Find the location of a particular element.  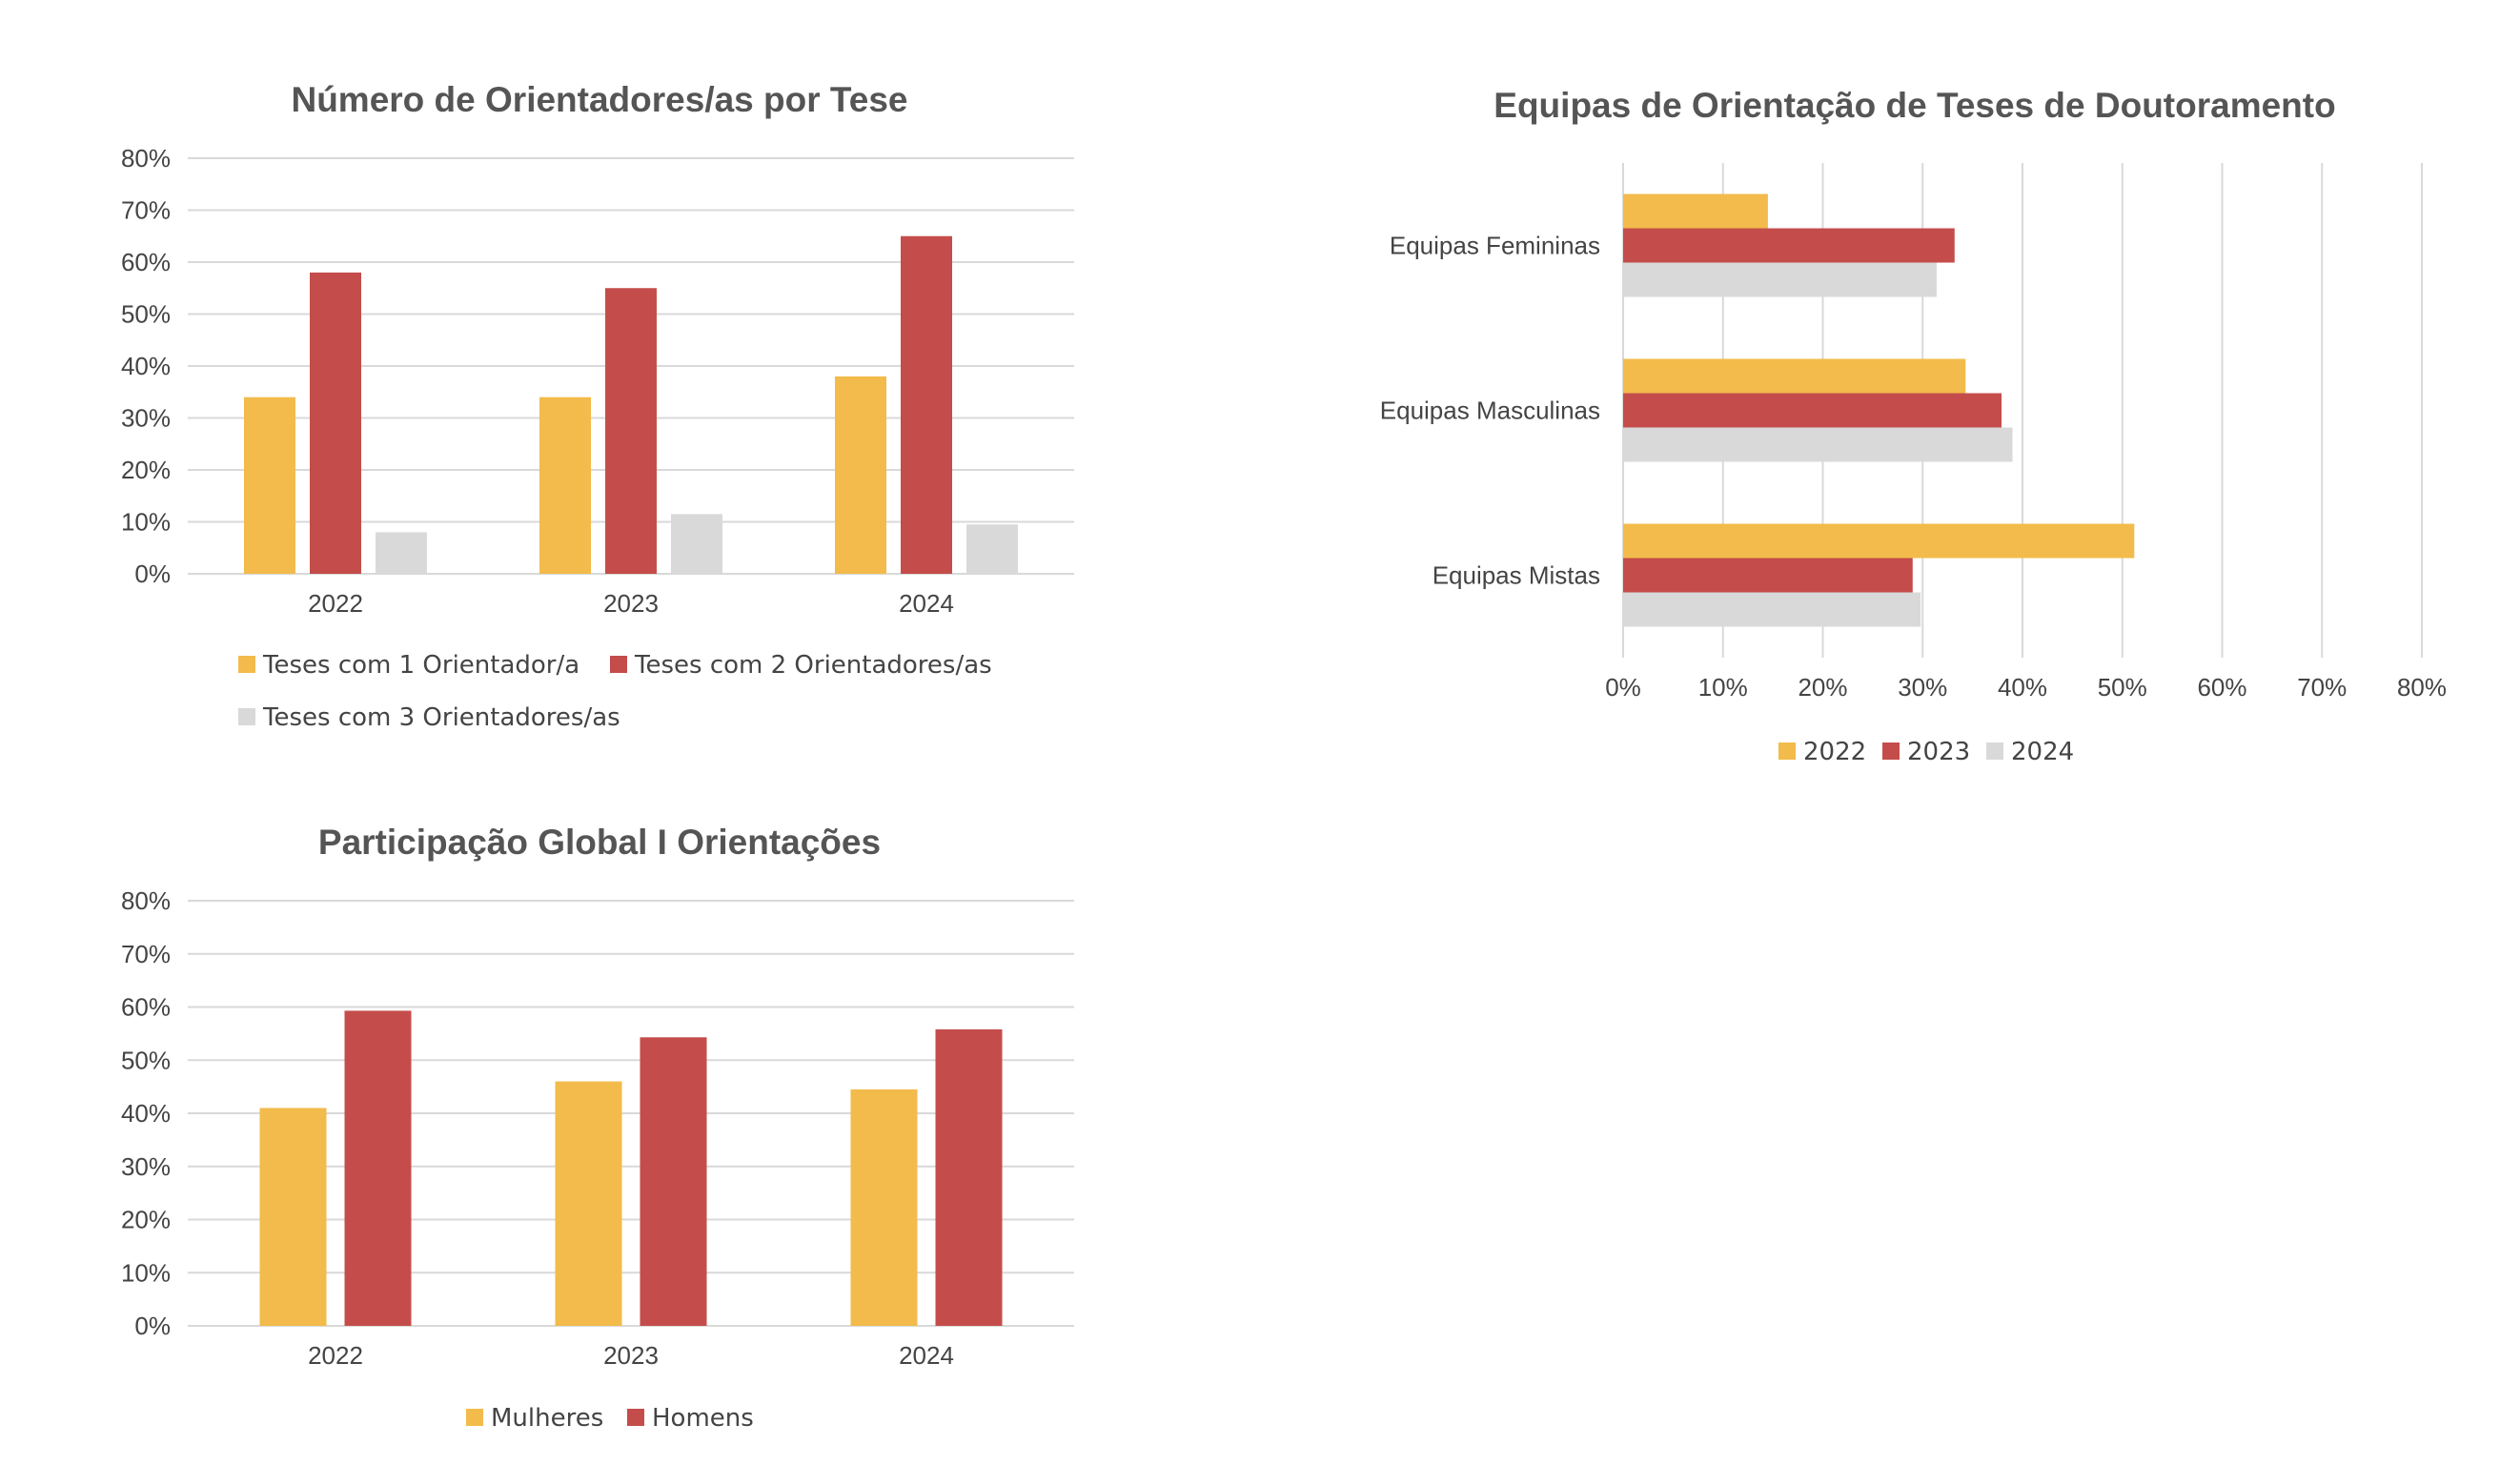

x-tick-label: 70% is located at coordinates (2322, 687).